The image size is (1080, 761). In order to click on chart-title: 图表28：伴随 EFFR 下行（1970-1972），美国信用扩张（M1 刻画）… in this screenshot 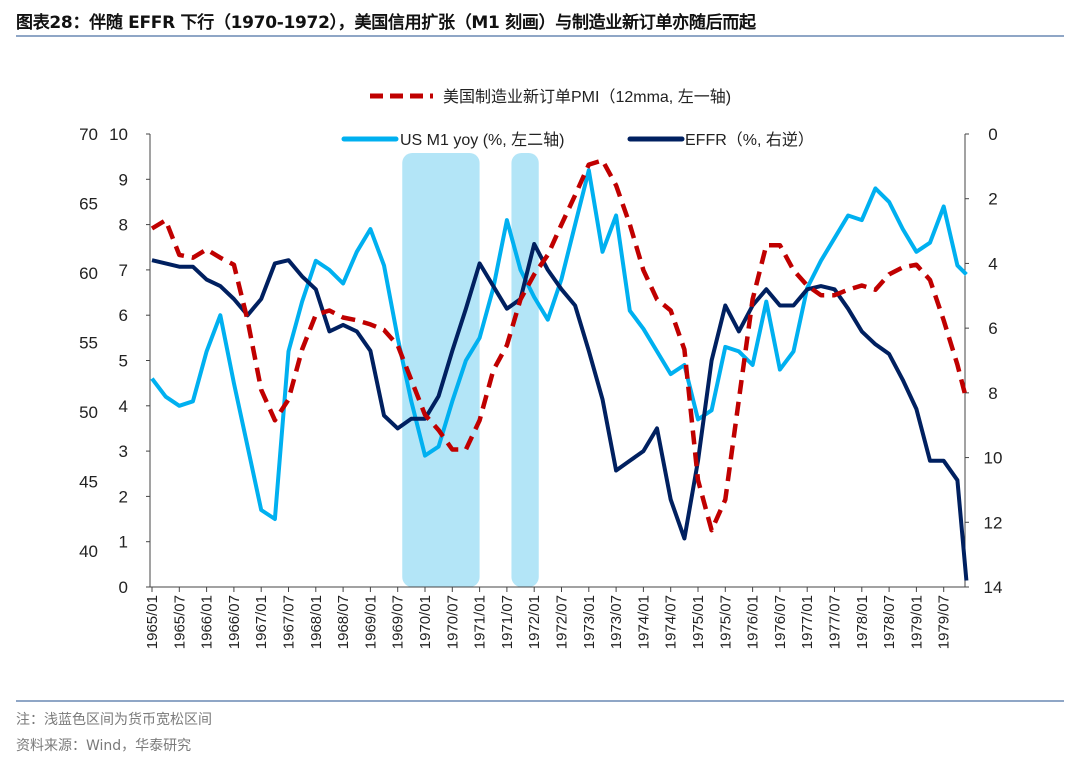, I will do `click(386, 23)`.